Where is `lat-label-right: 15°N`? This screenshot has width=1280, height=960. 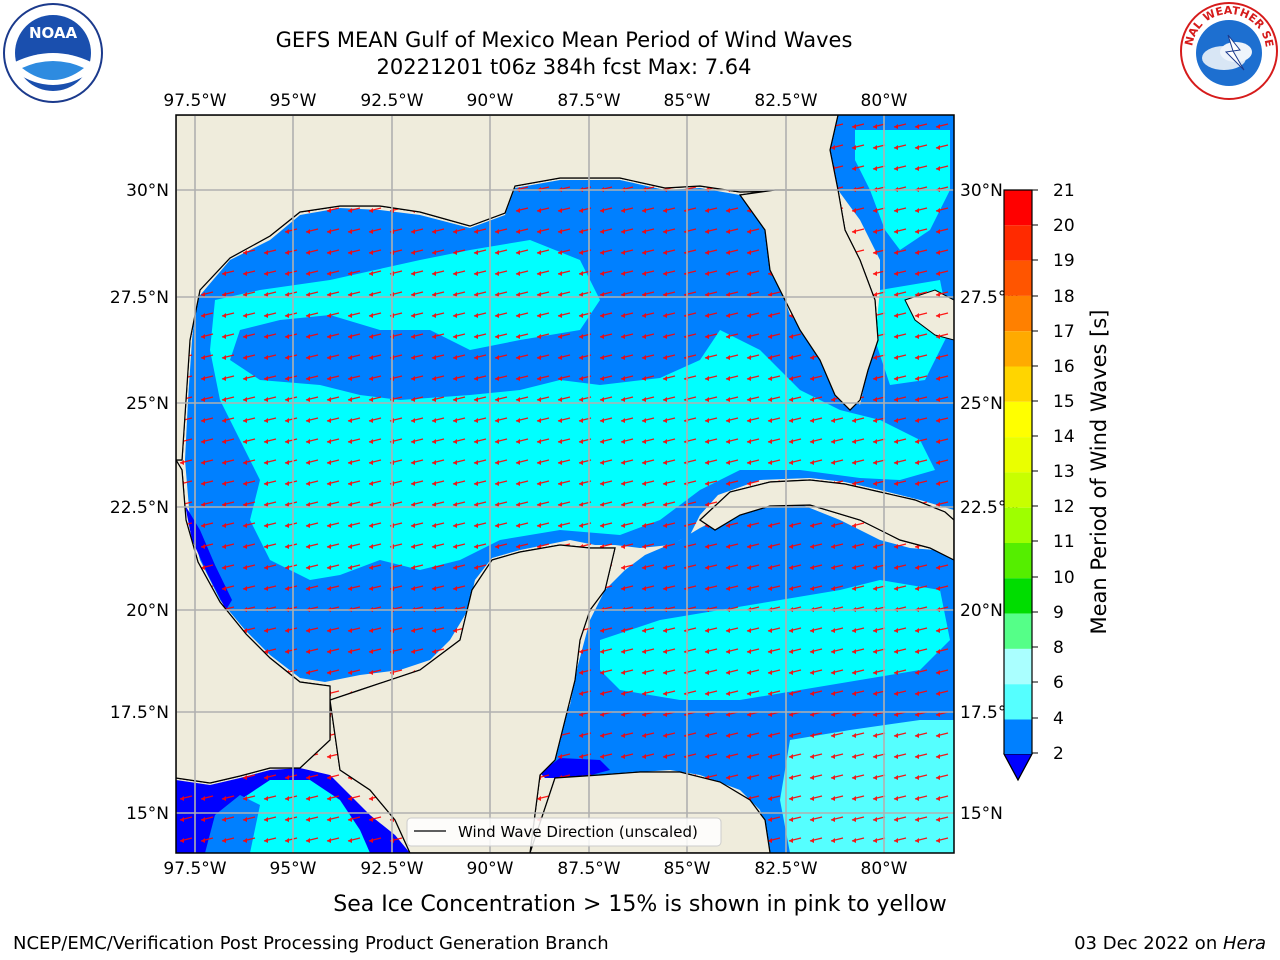
lat-label-right: 15°N is located at coordinates (981, 814).